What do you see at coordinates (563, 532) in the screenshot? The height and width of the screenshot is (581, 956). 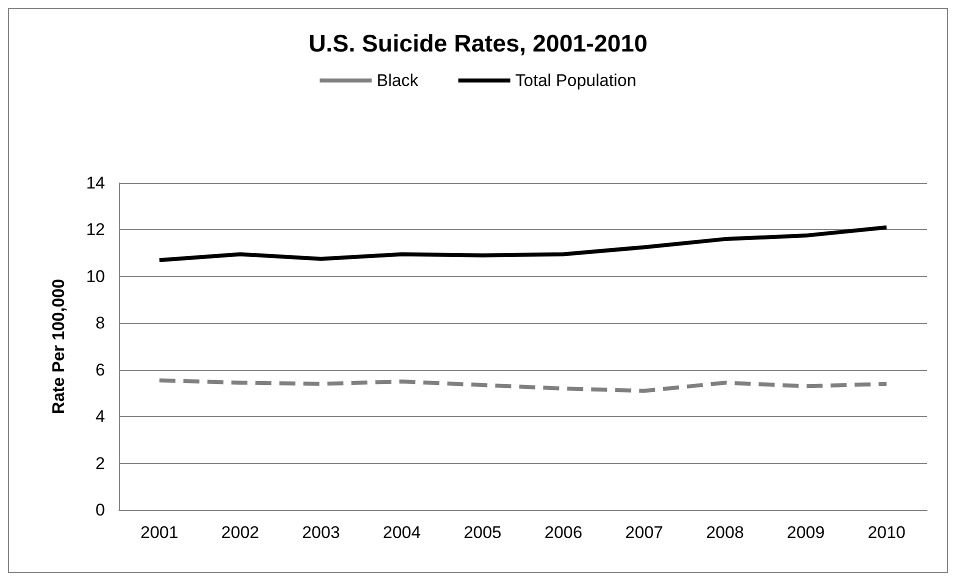 I see `x-tick-label: 2006` at bounding box center [563, 532].